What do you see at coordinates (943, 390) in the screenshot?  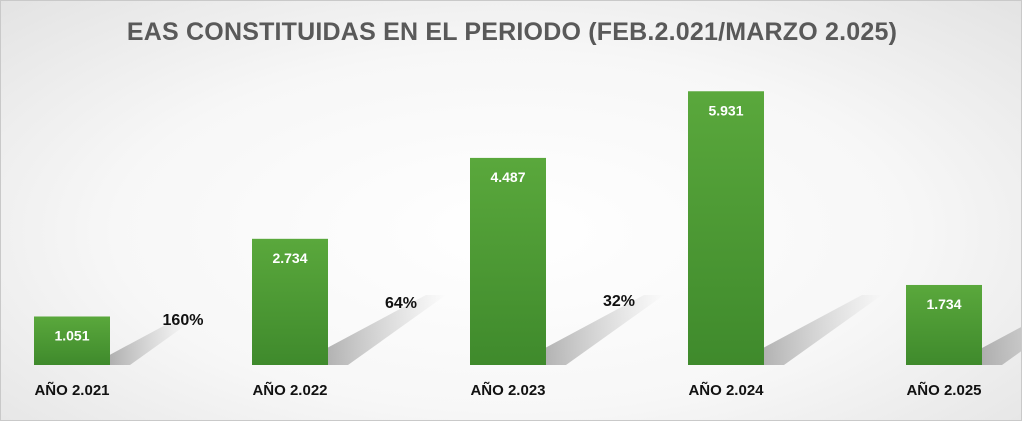 I see `category-label: AÑO 2.025` at bounding box center [943, 390].